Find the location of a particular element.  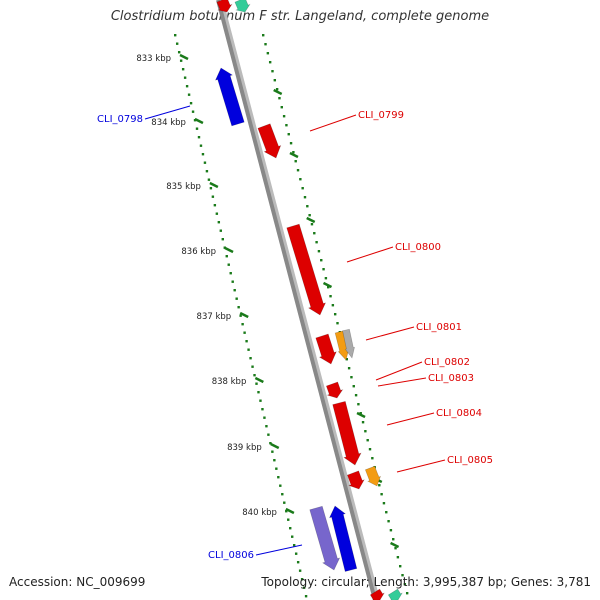

tick-label: 835 kbp is located at coordinates (183, 187).